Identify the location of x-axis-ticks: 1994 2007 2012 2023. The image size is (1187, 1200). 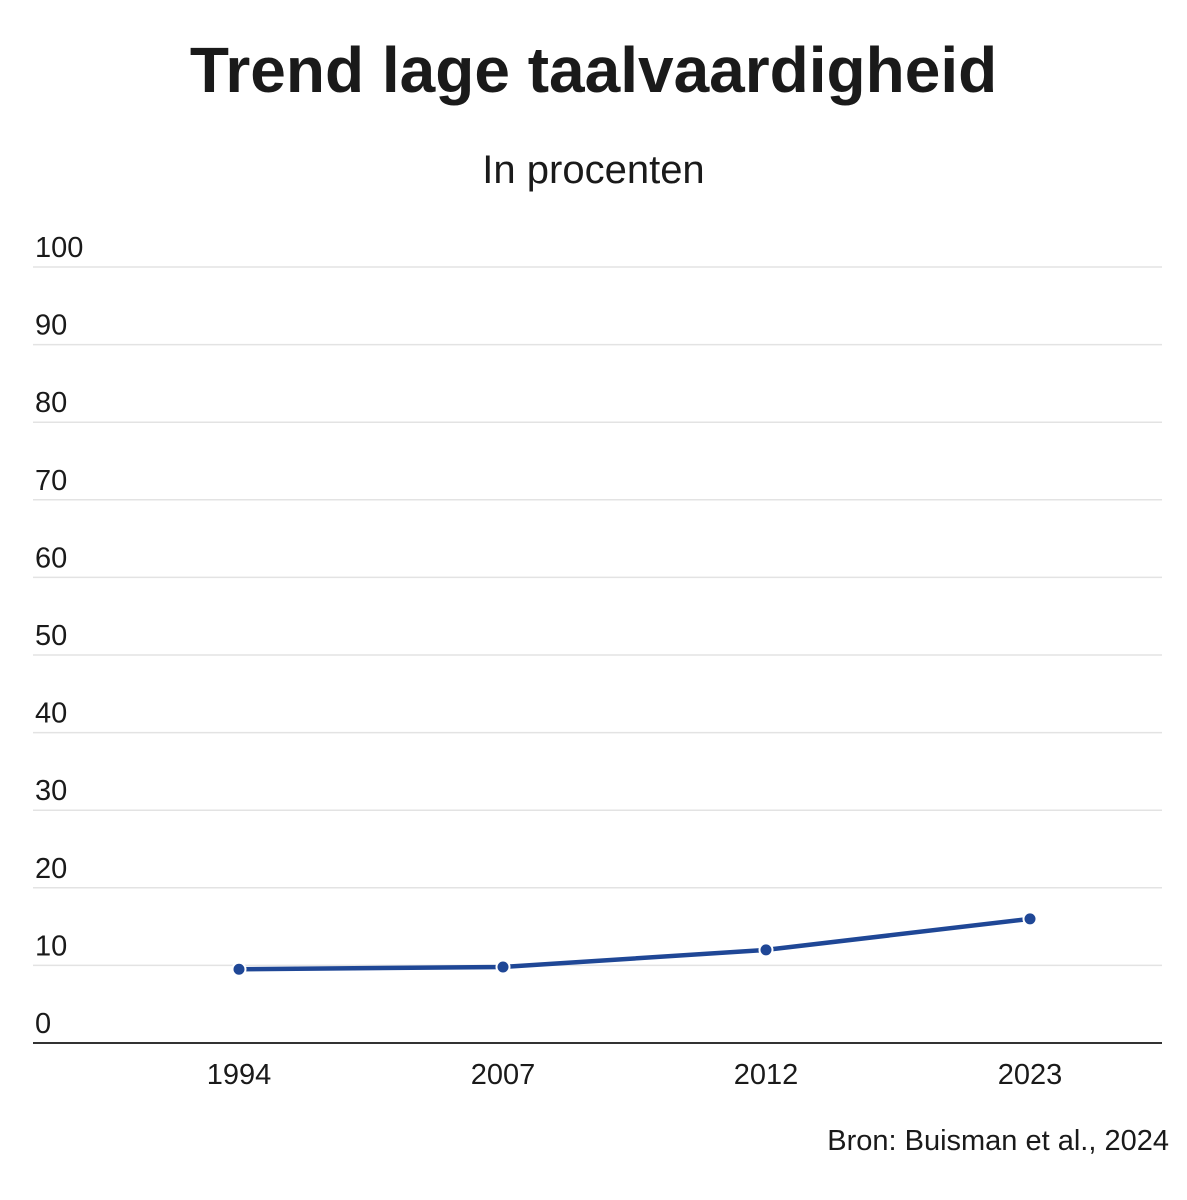
(635, 1075).